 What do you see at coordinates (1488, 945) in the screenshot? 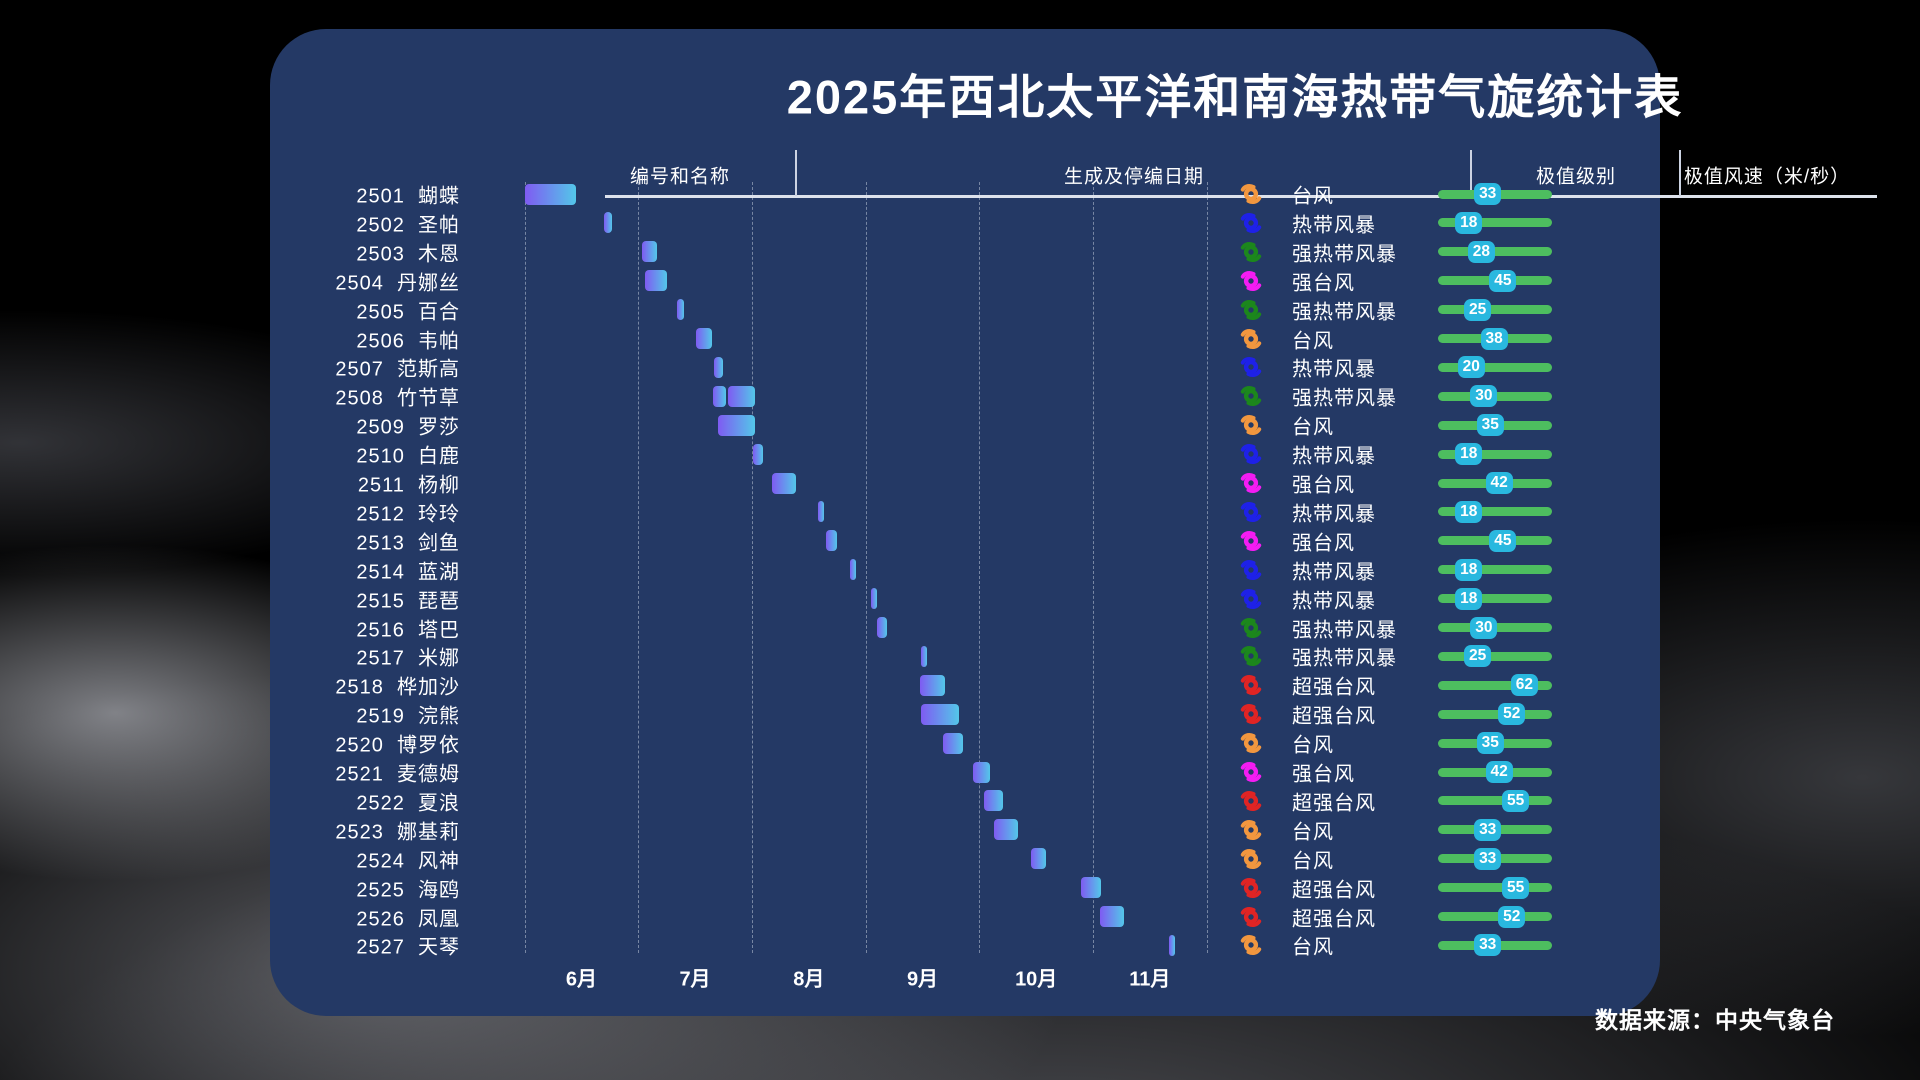
I see `wind-speed-value: 33` at bounding box center [1488, 945].